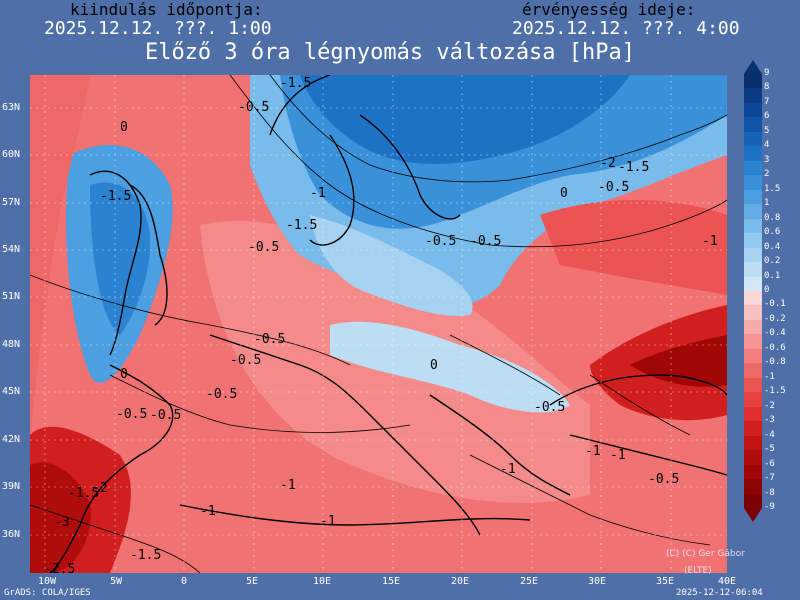 The width and height of the screenshot is (800, 600). Describe the element at coordinates (116, 581) in the screenshot. I see `lon-label: 5W` at that location.